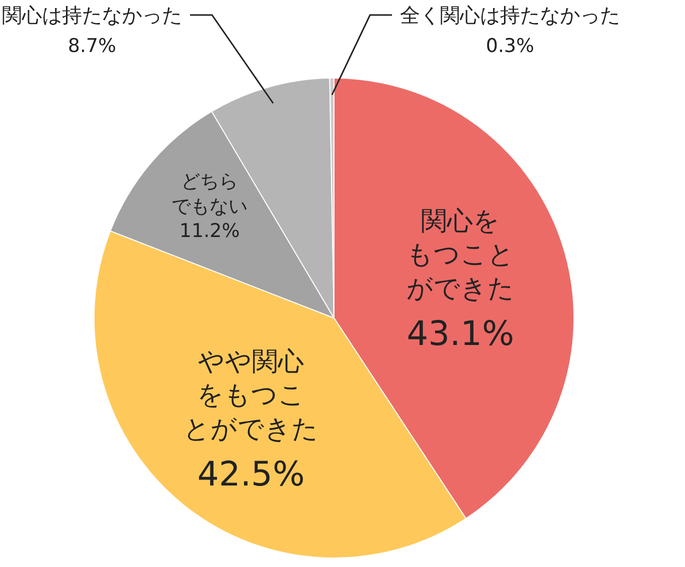  I want to click on data-label: 43.1%, so click(460, 333).